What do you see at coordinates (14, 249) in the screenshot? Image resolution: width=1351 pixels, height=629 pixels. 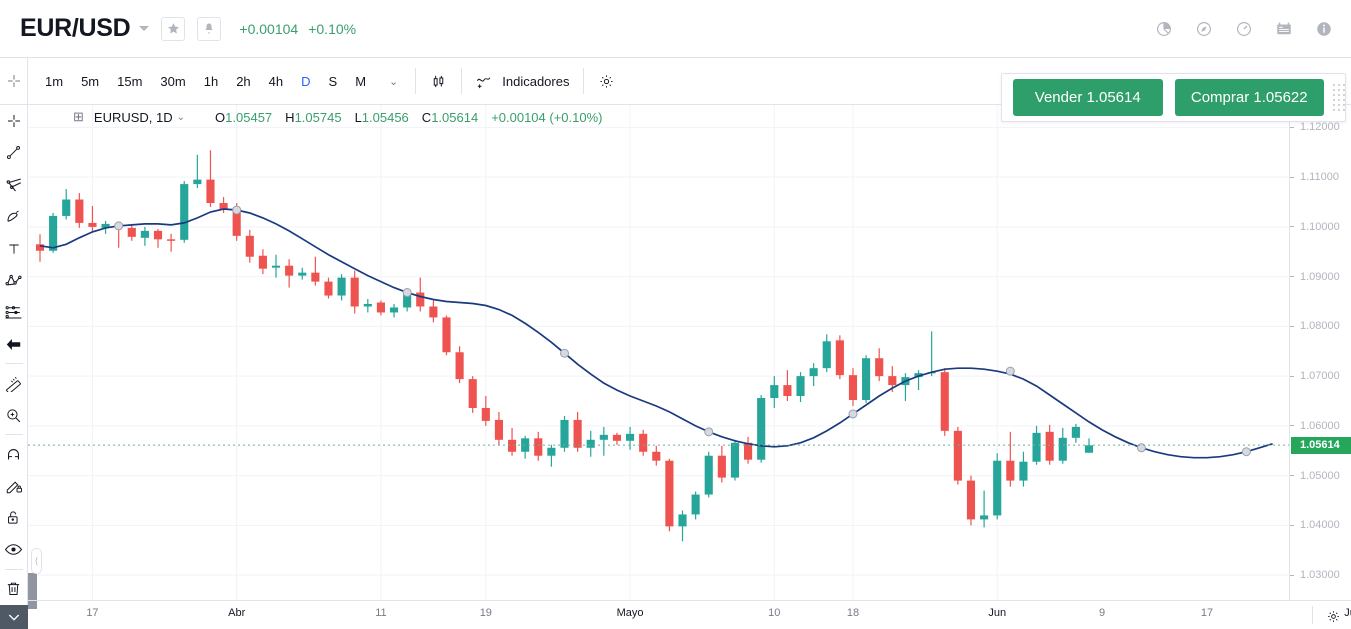 I see `text-tool` at bounding box center [14, 249].